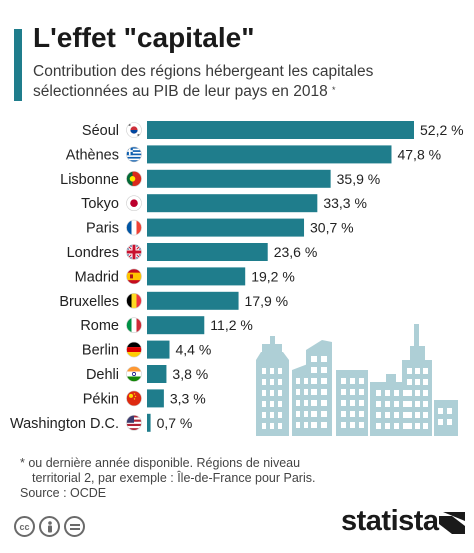 Image resolution: width=474 pixels, height=553 pixels. Describe the element at coordinates (175, 423) in the screenshot. I see `value-label: 0,7 %` at that location.